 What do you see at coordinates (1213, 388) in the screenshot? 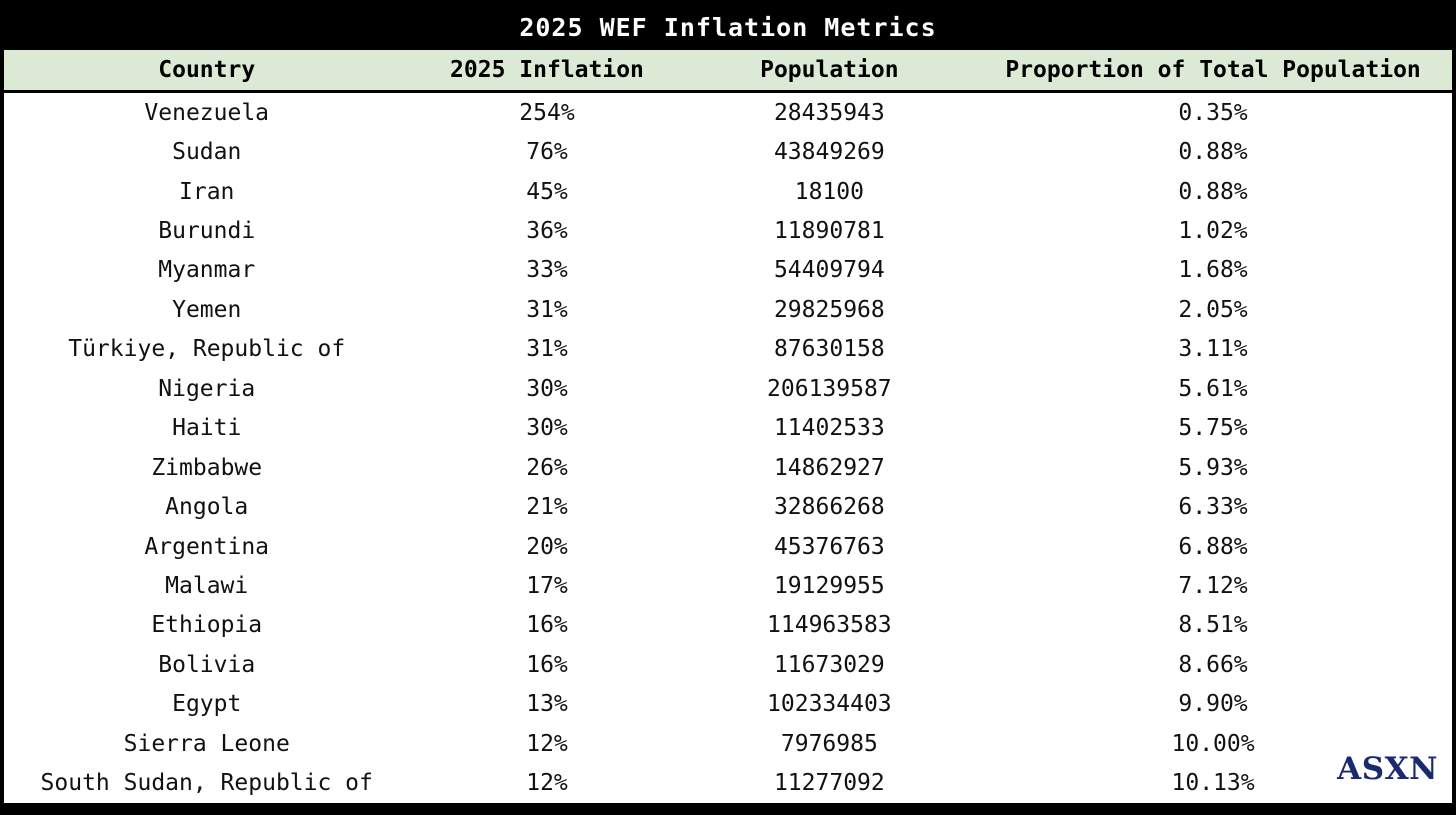
I see `cell-proportion: 5.61%` at bounding box center [1213, 388].